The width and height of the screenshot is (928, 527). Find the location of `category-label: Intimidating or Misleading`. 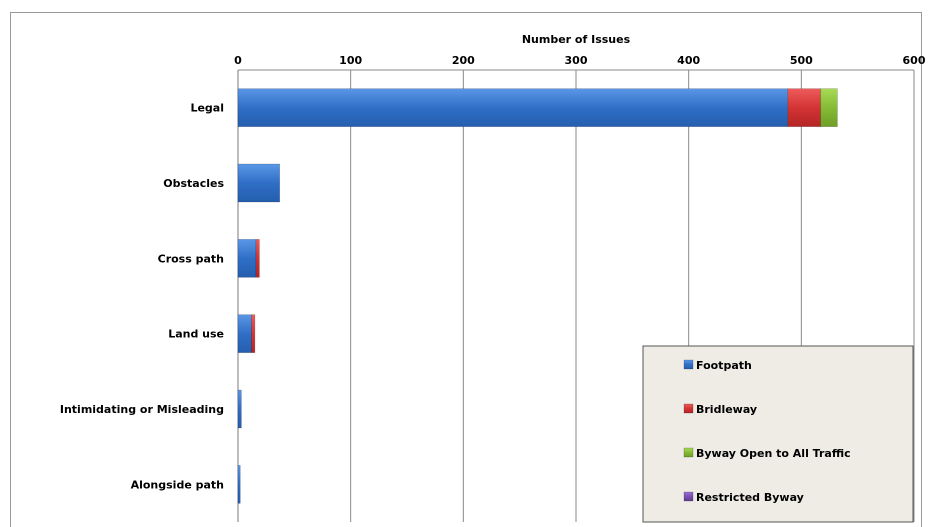

category-label: Intimidating or Misleading is located at coordinates (142, 409).